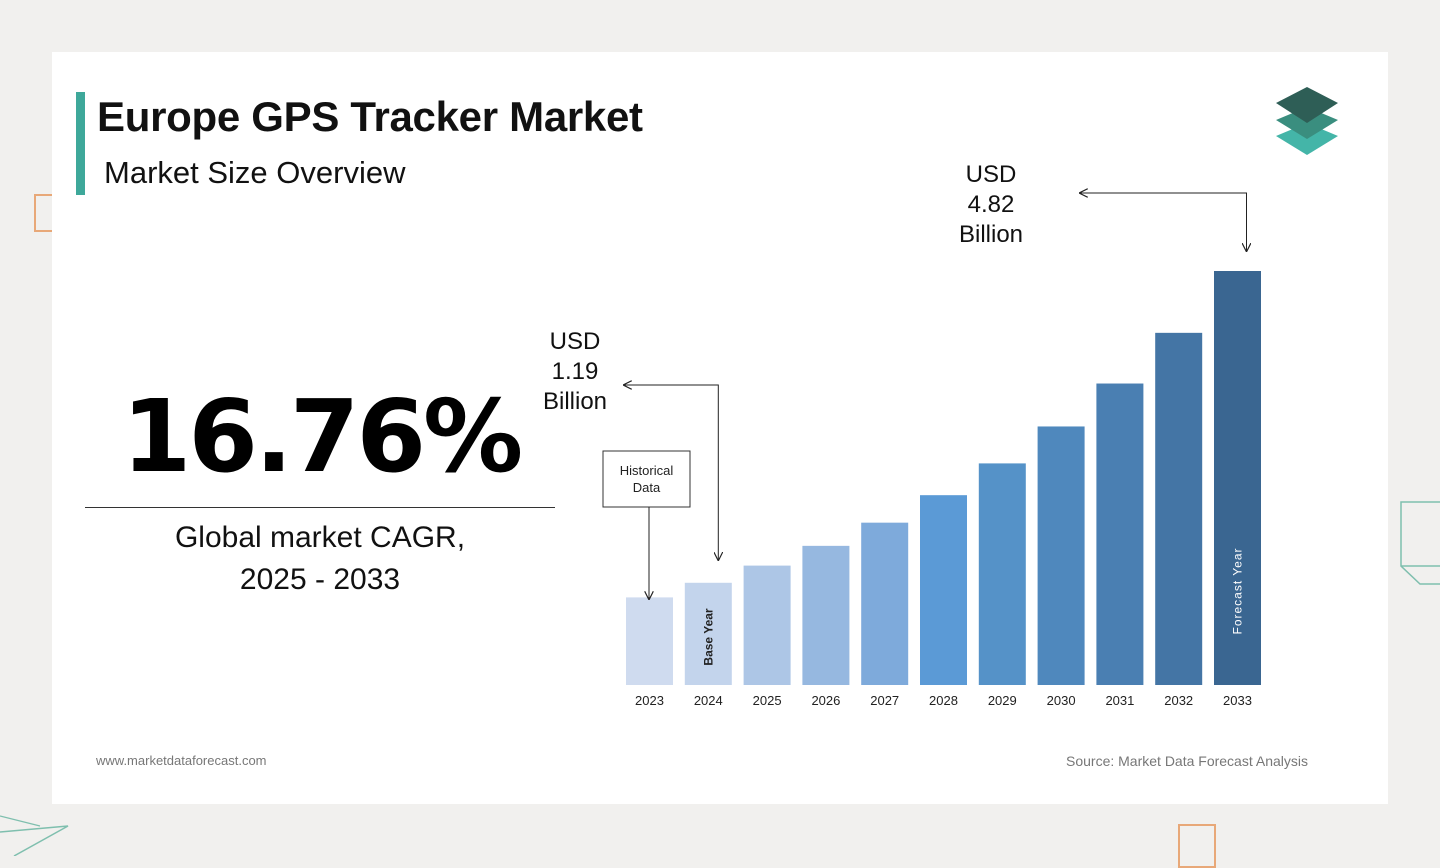 Image resolution: width=1440 pixels, height=868 pixels. I want to click on cagr-label: Global market CAGR, 2025 - 2033, so click(320, 559).